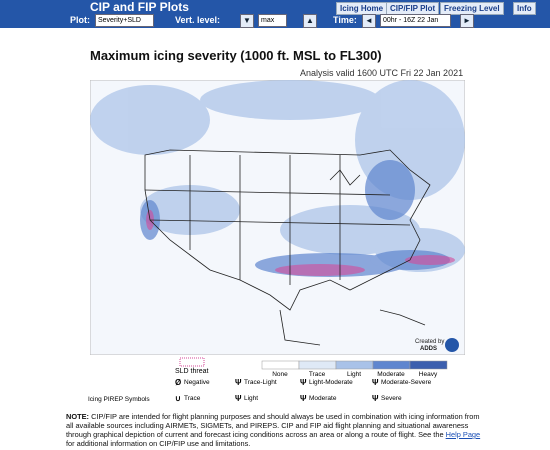 Image resolution: width=550 pixels, height=450 pixels. What do you see at coordinates (192, 371) in the screenshot?
I see `sld-label: SLD threat` at bounding box center [192, 371].